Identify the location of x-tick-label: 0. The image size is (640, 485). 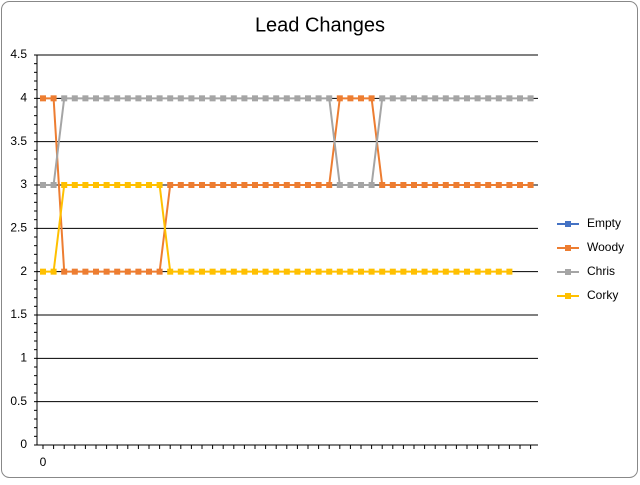
(43, 462).